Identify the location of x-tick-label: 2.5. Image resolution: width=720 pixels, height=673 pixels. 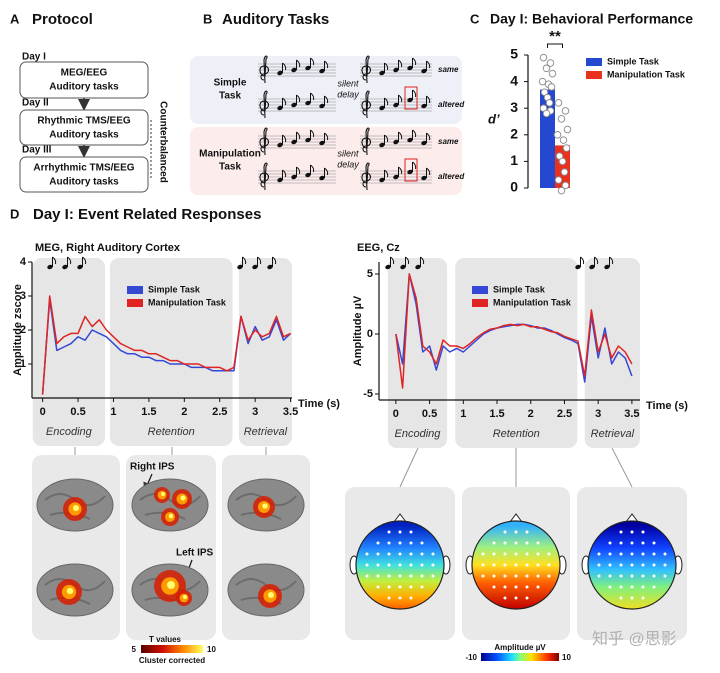
(219, 412).